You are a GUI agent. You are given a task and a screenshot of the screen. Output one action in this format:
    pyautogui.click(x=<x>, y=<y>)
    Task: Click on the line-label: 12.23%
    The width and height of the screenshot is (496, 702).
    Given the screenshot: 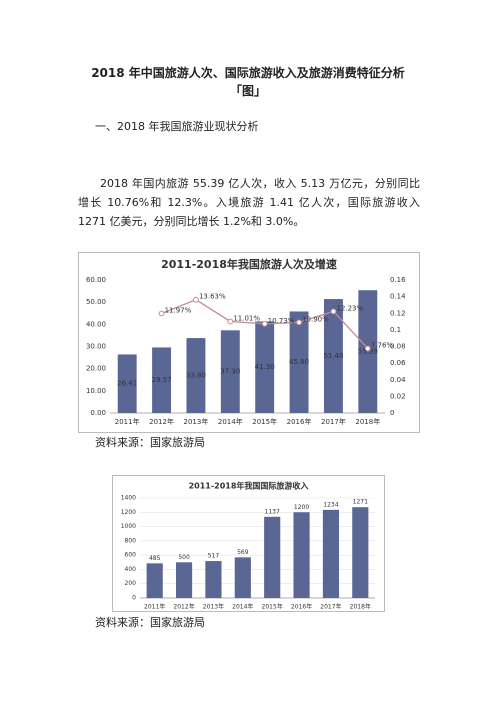 What is the action you would take?
    pyautogui.click(x=349, y=308)
    